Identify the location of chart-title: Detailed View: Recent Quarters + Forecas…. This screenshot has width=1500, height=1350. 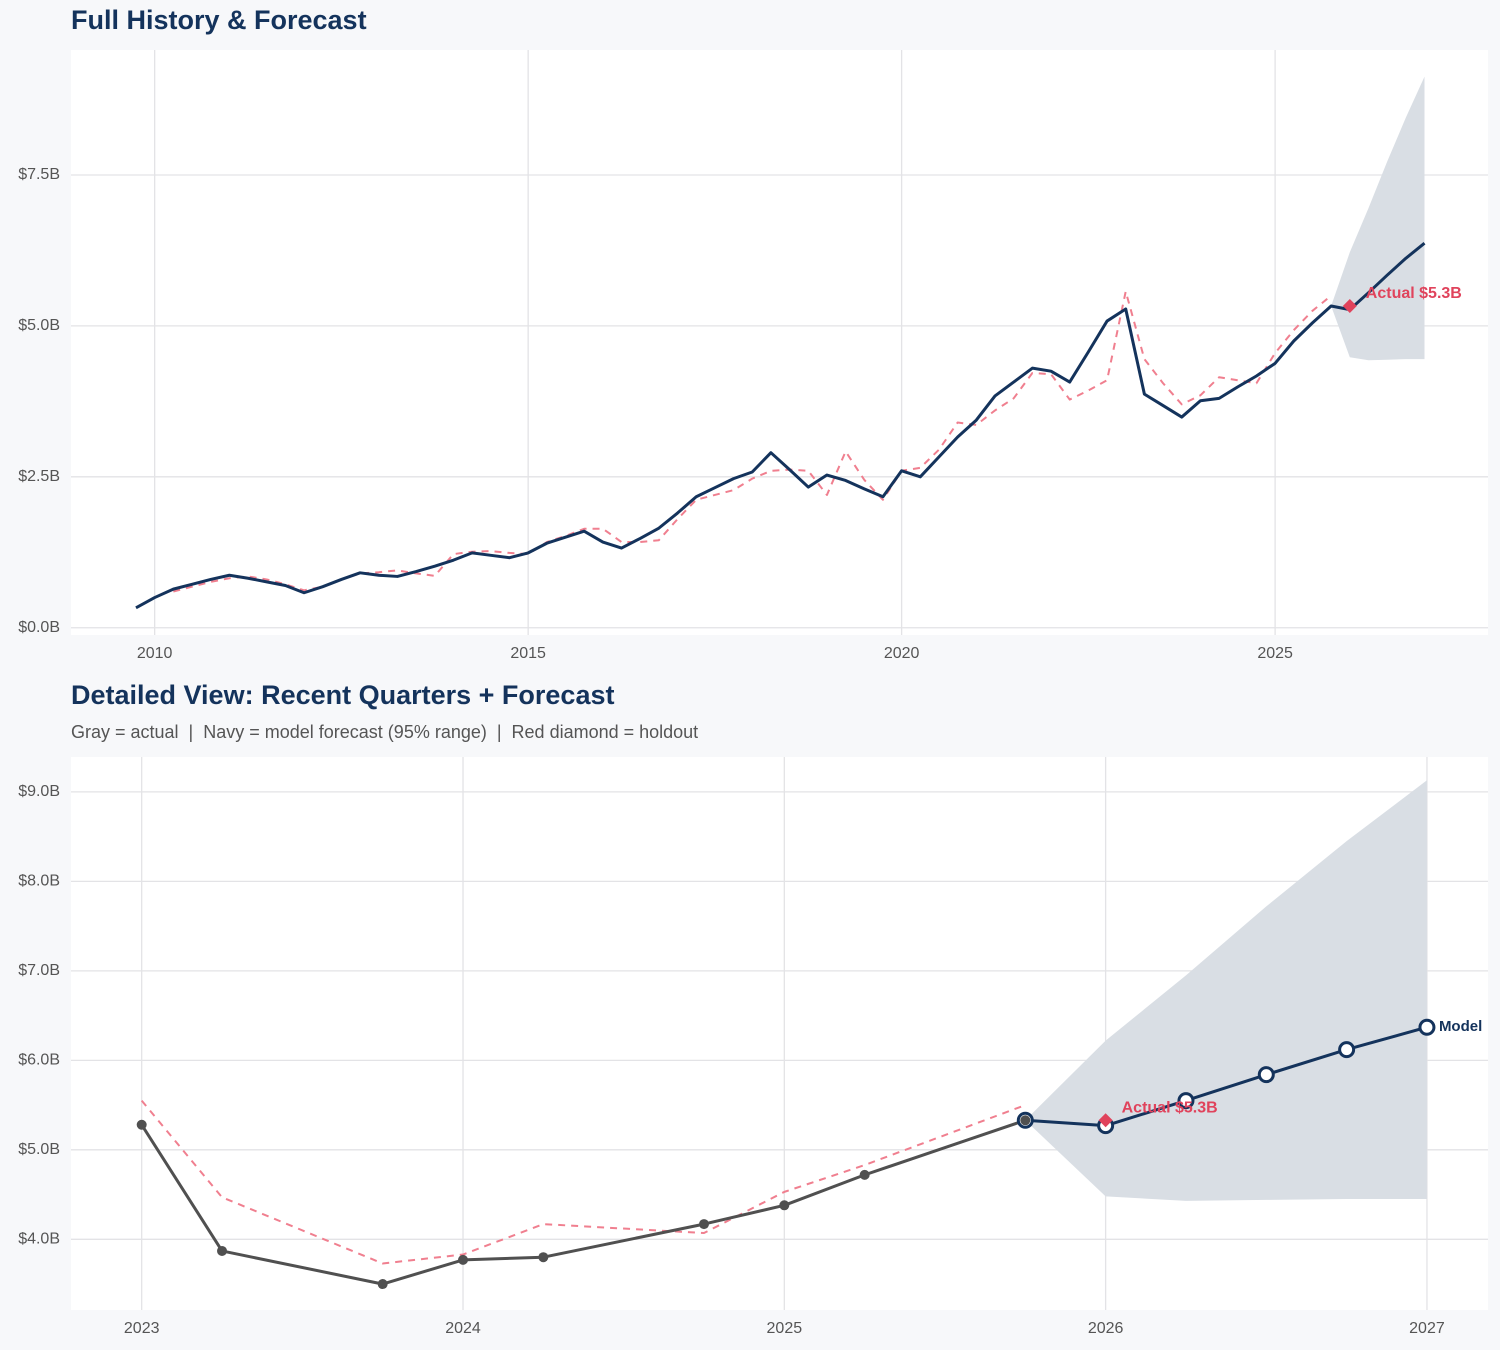
(342, 695).